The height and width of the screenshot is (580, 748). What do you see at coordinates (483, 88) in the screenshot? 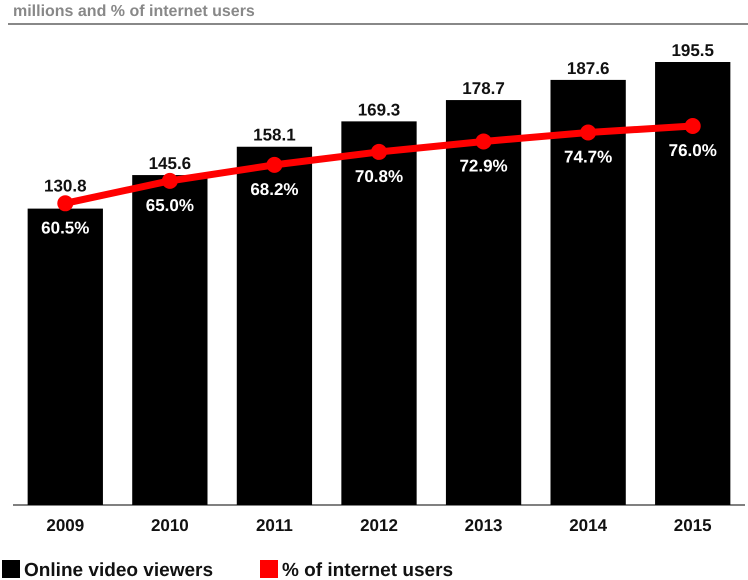
I see `data-label: 178.7` at bounding box center [483, 88].